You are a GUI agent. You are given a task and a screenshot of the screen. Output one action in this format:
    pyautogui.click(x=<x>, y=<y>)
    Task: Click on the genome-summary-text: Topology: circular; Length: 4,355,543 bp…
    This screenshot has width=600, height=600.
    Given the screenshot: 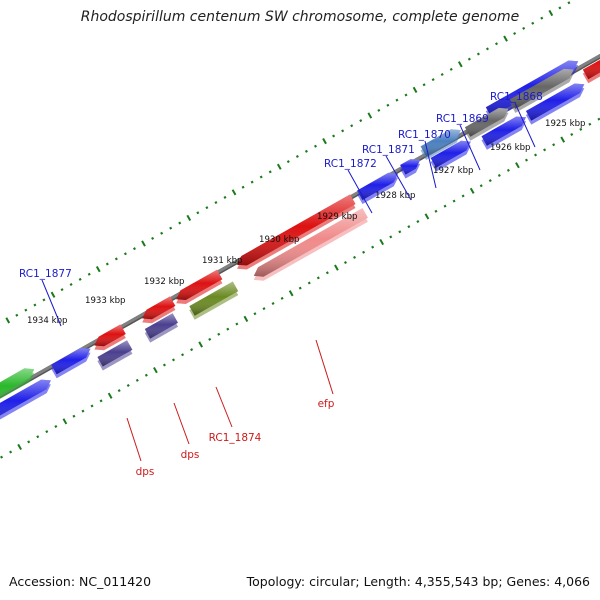 What is the action you would take?
    pyautogui.click(x=418, y=581)
    